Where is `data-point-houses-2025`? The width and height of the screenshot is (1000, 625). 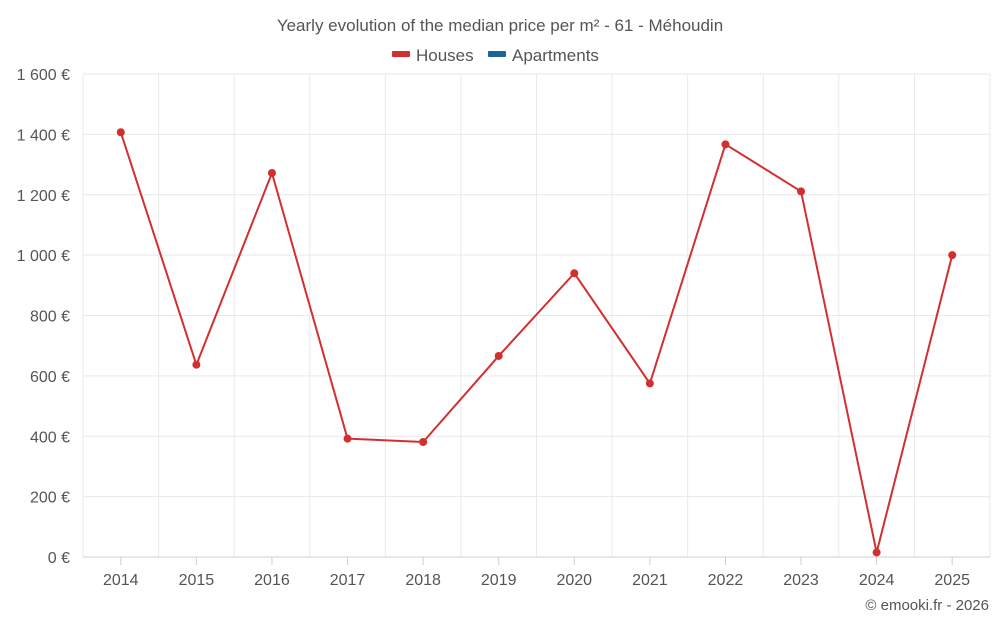 data-point-houses-2025 is located at coordinates (952, 255).